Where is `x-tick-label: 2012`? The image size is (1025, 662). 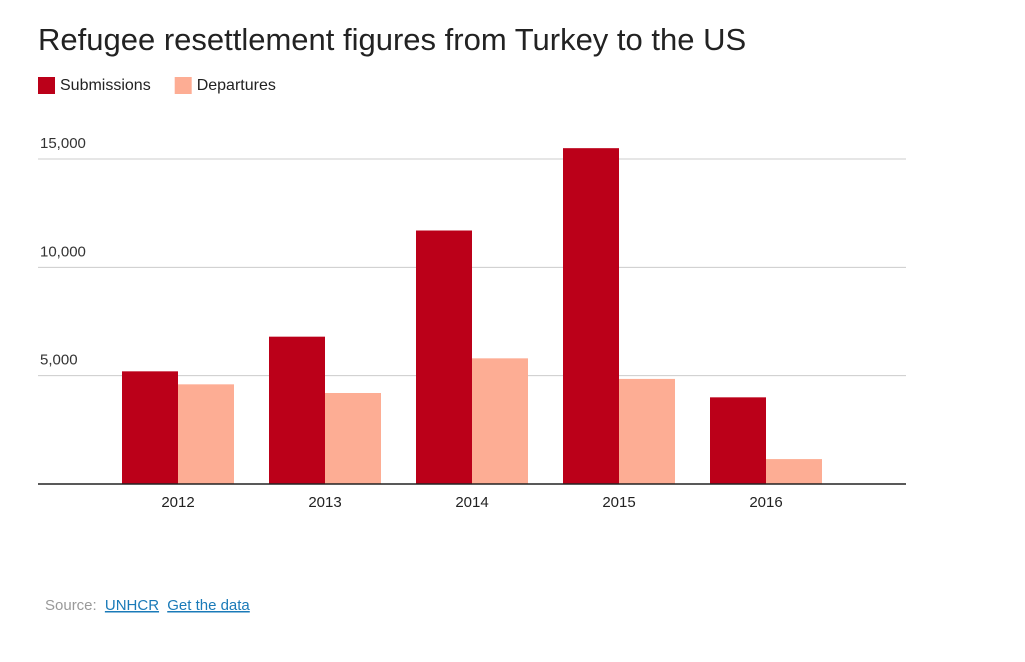 x-tick-label: 2012 is located at coordinates (177, 502).